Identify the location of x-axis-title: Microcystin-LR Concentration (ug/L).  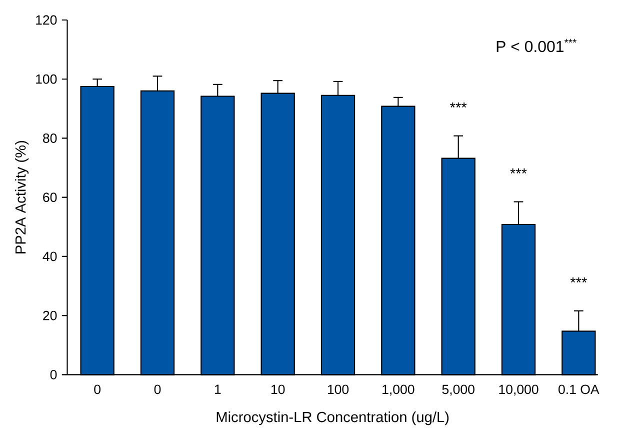
(332, 418).